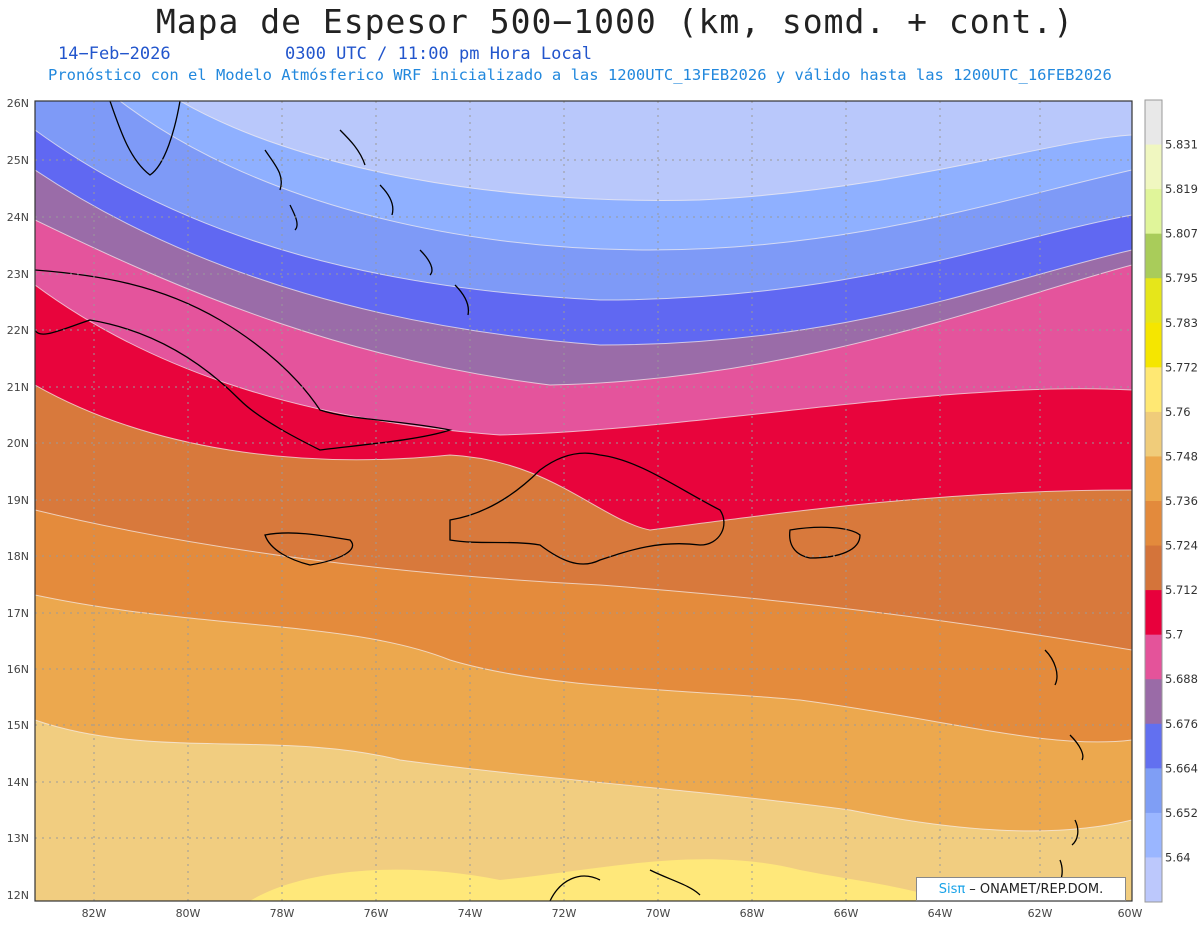  Describe the element at coordinates (282, 913) in the screenshot. I see `lon-label: 78W` at that location.